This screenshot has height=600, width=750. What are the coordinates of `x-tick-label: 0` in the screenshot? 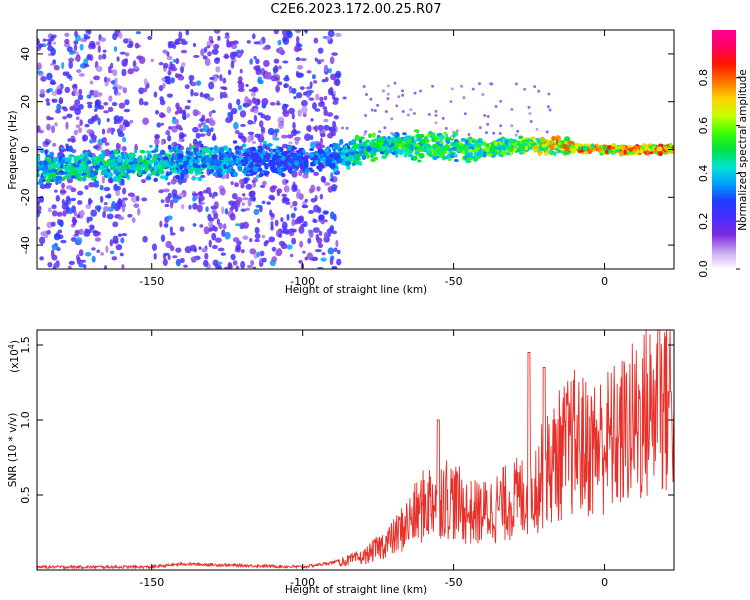 It's located at (604, 281).